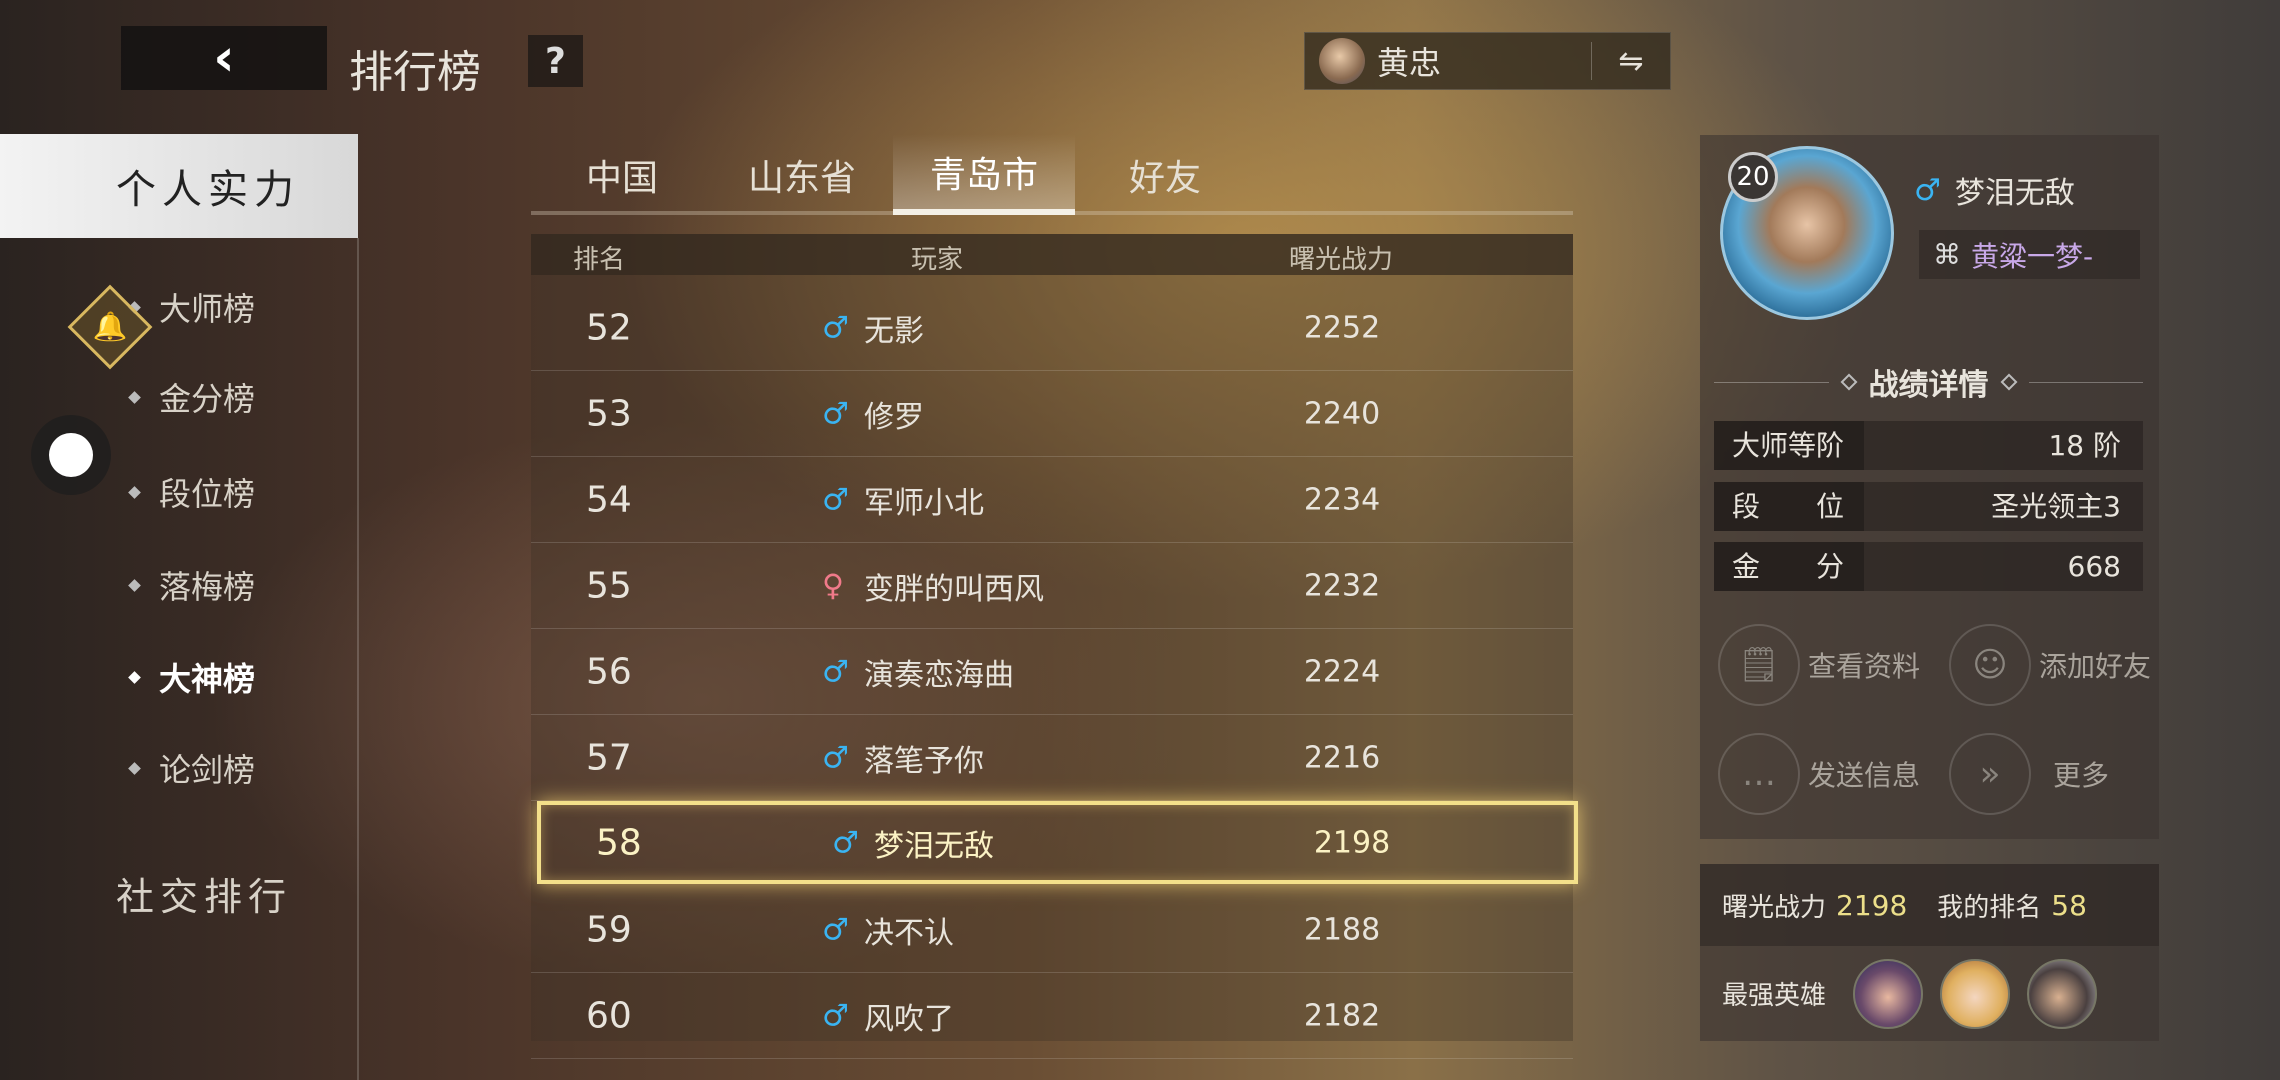 Image resolution: width=2280 pixels, height=1080 pixels. What do you see at coordinates (1052, 758) in the screenshot?
I see `table-row: 57 ♂ 落笔予你 2216` at bounding box center [1052, 758].